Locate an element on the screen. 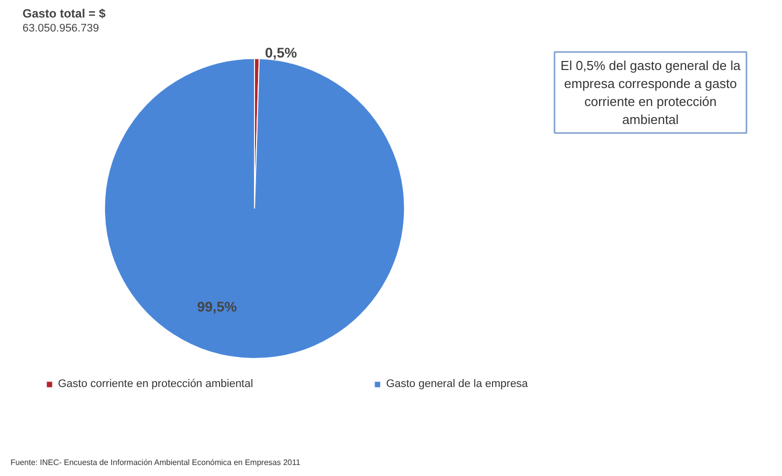  text: El 0,5% del gasto general de la empresa corresponde a gasto corriente en protección ambiental is located at coordinates (651, 92).